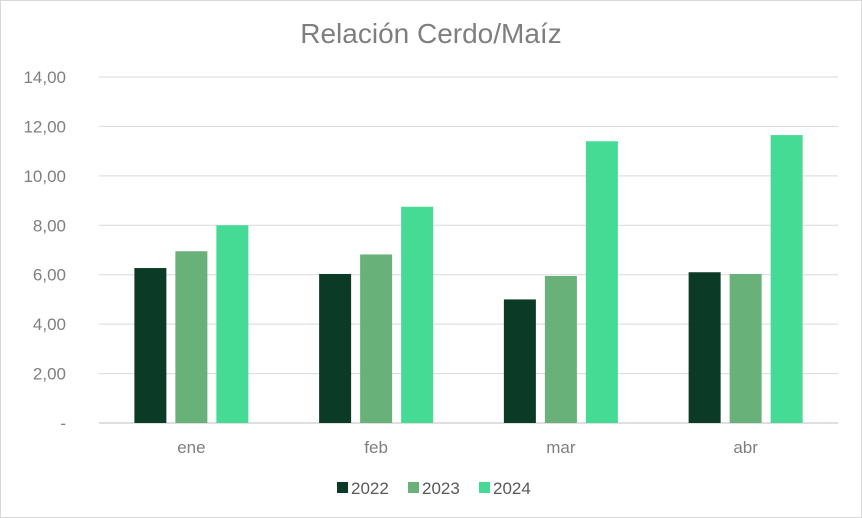 Image resolution: width=862 pixels, height=518 pixels. I want to click on bar-2022-mar, so click(519, 361).